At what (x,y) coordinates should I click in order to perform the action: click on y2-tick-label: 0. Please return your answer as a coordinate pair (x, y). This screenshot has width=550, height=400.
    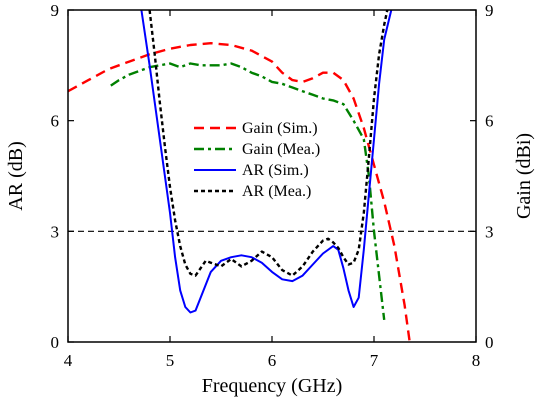
    Looking at the image, I should click on (489, 342).